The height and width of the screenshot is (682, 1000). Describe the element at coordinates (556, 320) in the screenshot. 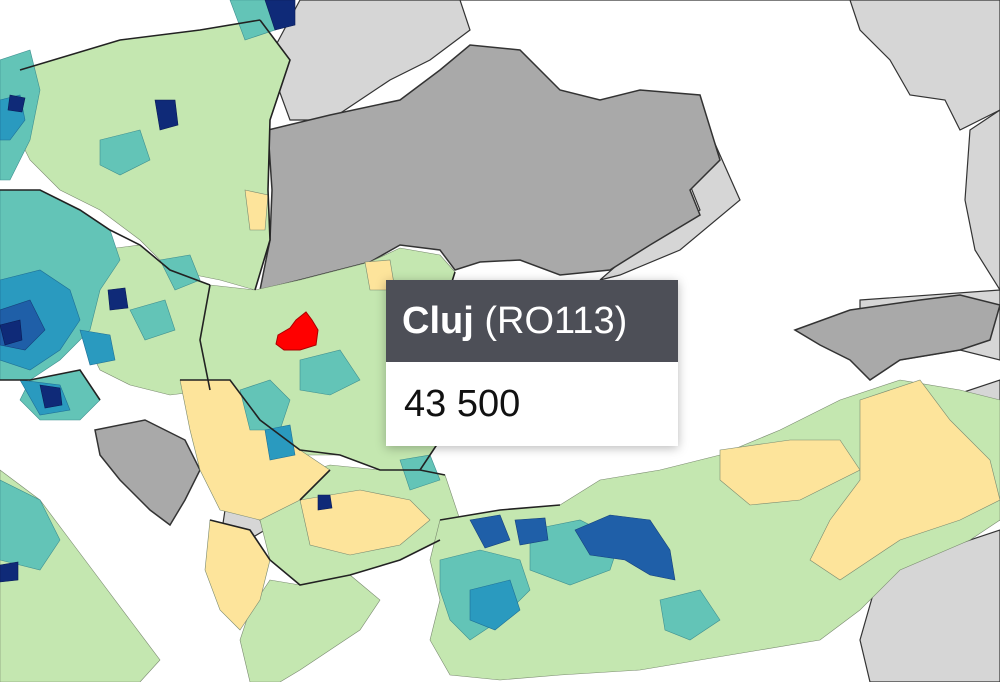

I see `tooltip-region-code: (RO113)` at that location.